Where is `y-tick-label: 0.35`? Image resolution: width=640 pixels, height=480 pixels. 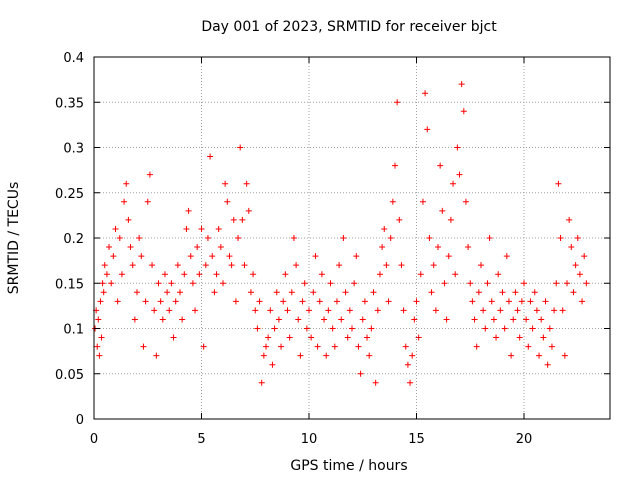
y-tick-label: 0.35 is located at coordinates (69, 103).